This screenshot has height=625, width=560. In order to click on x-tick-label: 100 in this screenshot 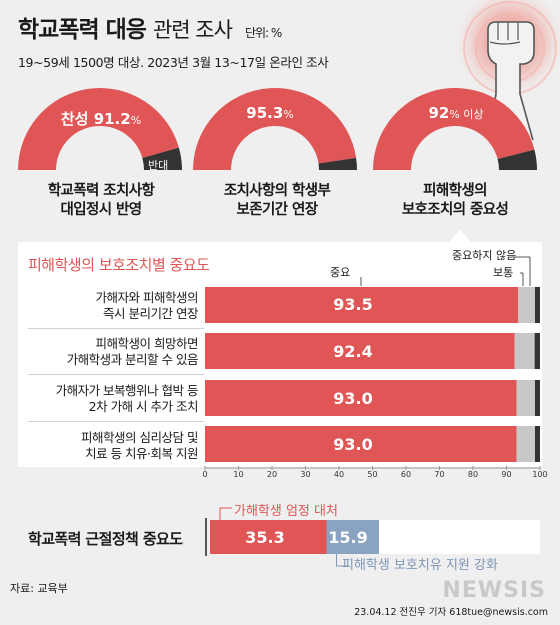, I will do `click(540, 474)`.